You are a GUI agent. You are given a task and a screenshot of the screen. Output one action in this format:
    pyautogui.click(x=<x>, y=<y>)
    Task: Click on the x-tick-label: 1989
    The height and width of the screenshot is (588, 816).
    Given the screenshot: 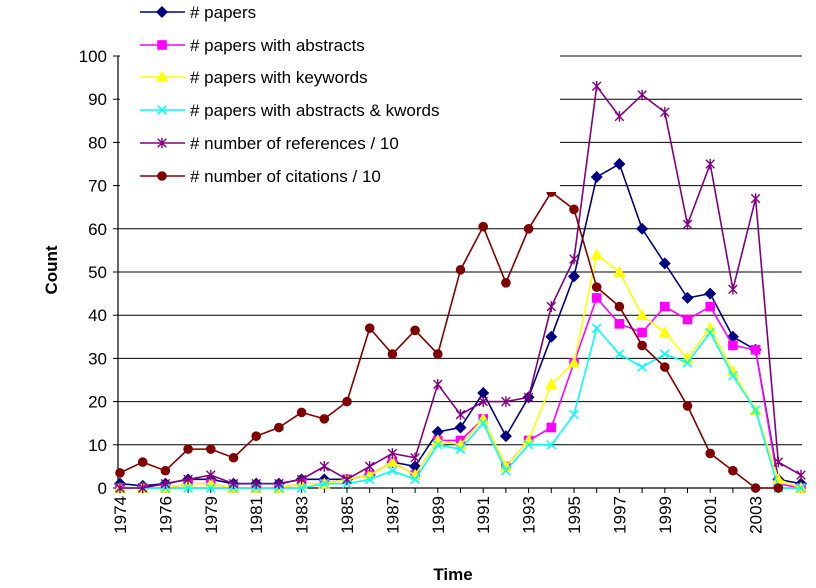 What is the action you would take?
    pyautogui.click(x=438, y=515)
    